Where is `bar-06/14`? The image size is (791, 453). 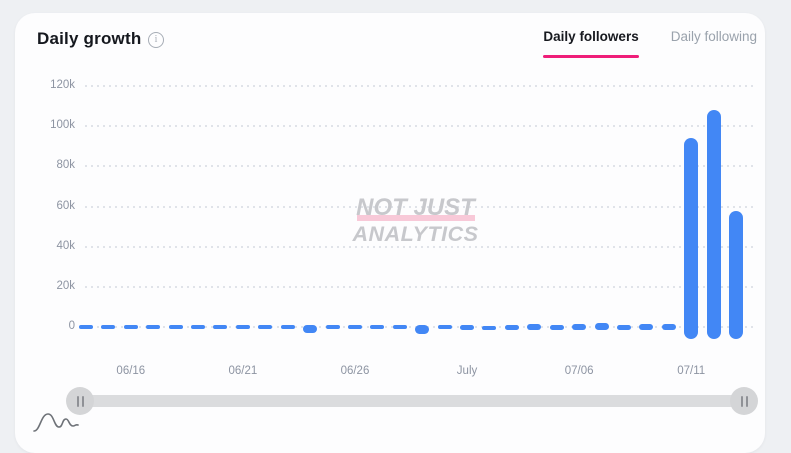
bar-06/14 is located at coordinates (86, 327).